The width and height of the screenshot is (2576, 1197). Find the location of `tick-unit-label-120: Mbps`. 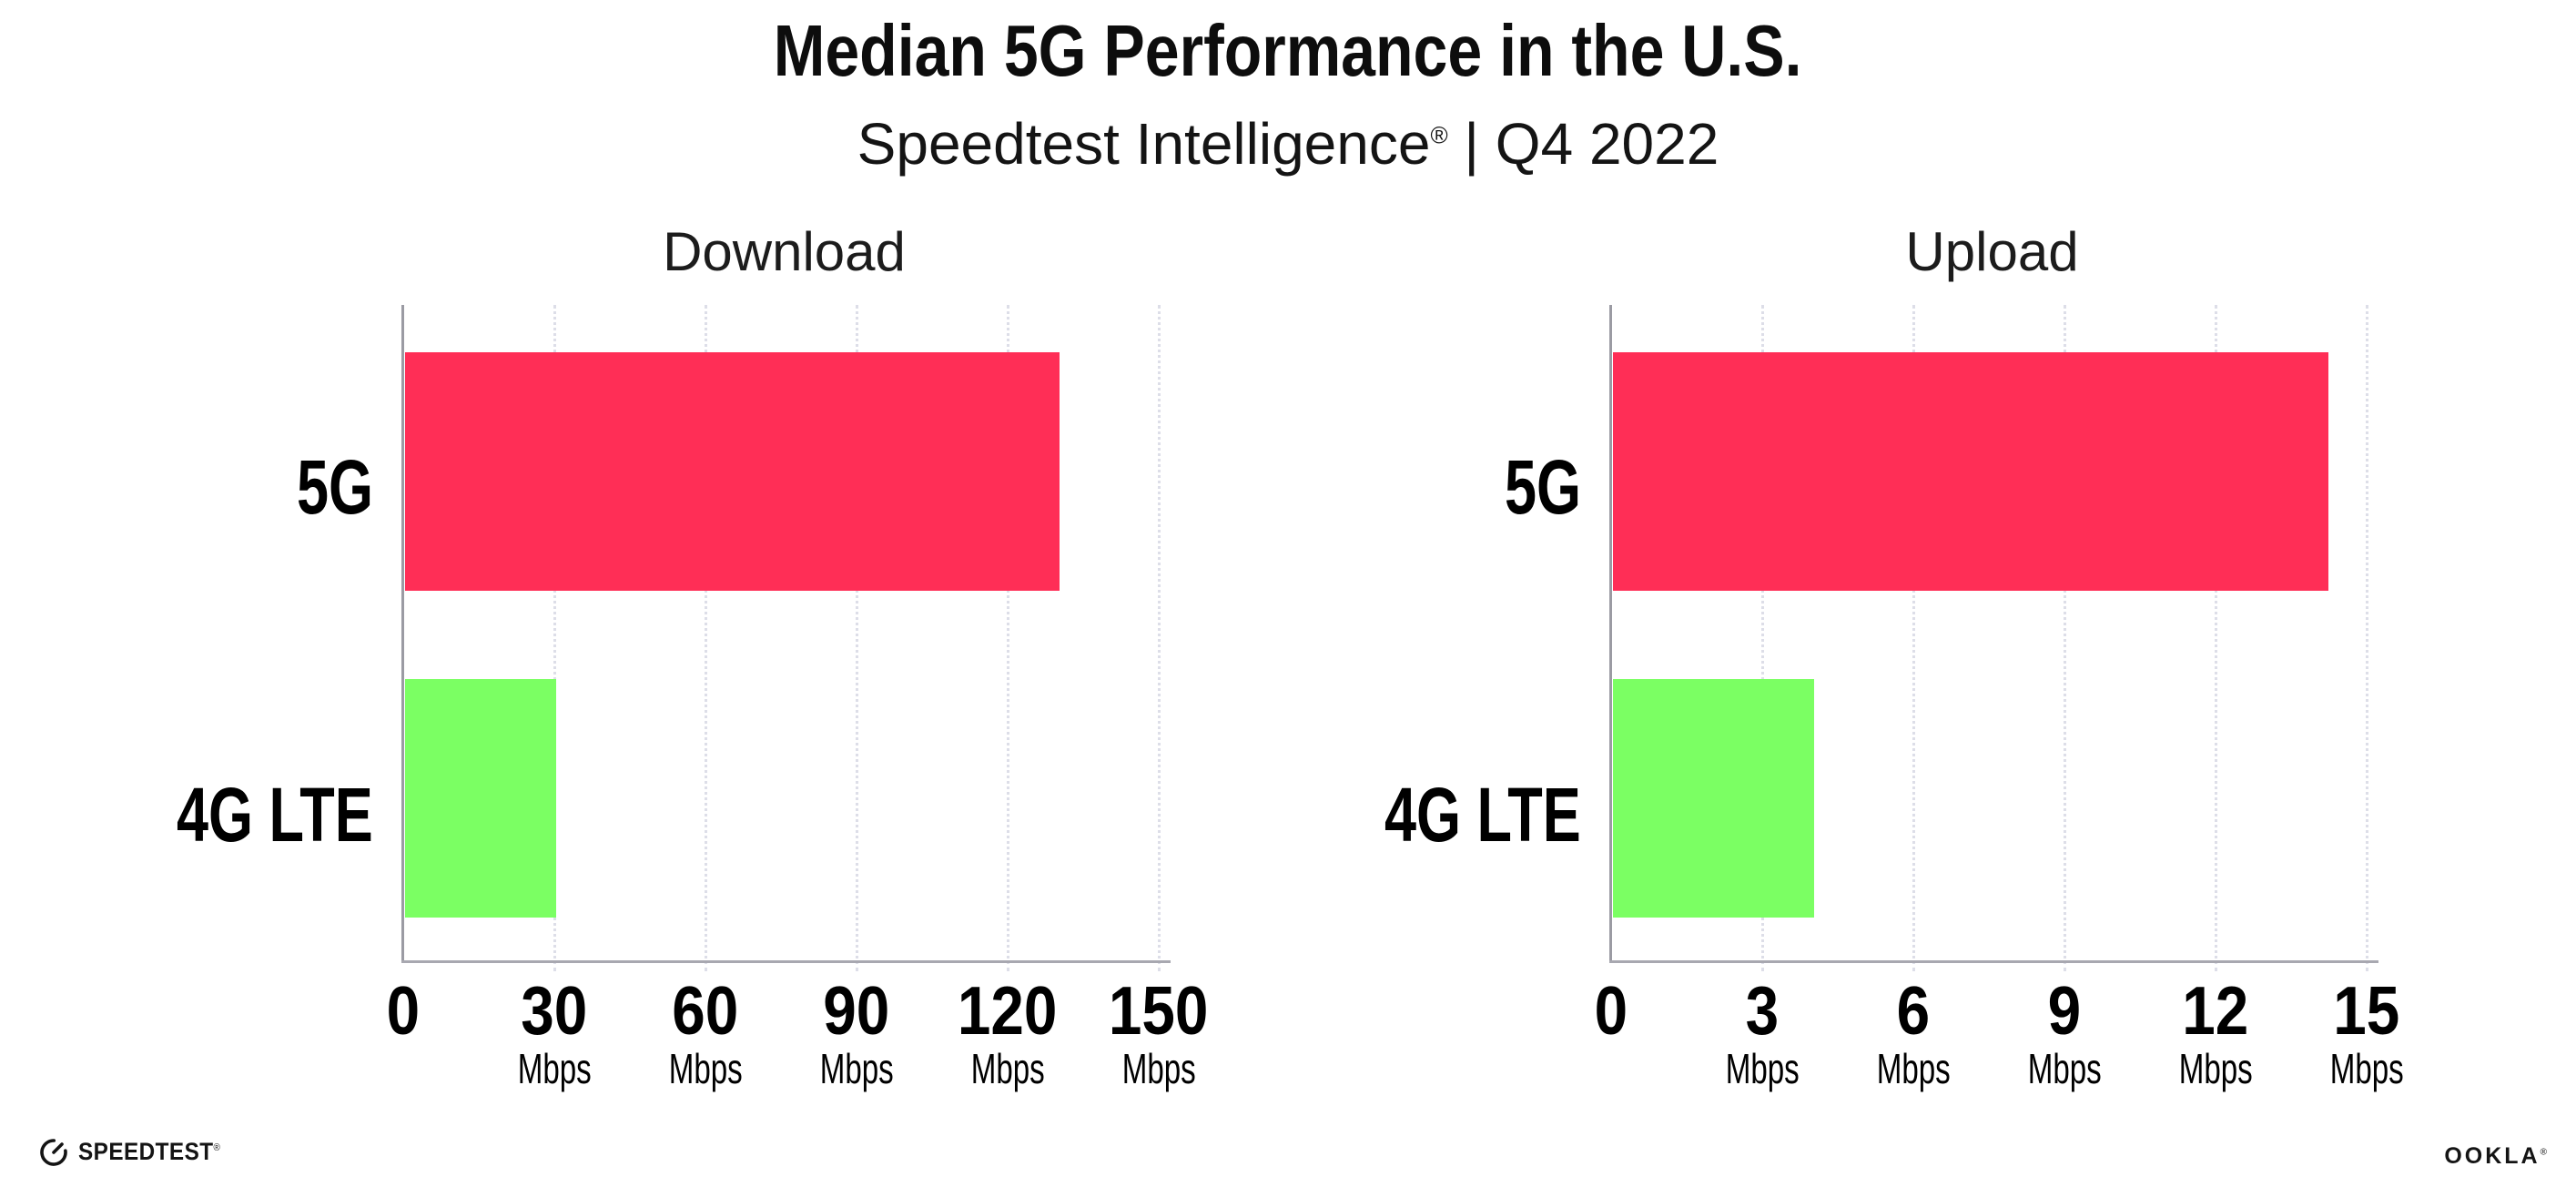

tick-unit-label-120: Mbps is located at coordinates (1007, 1069).